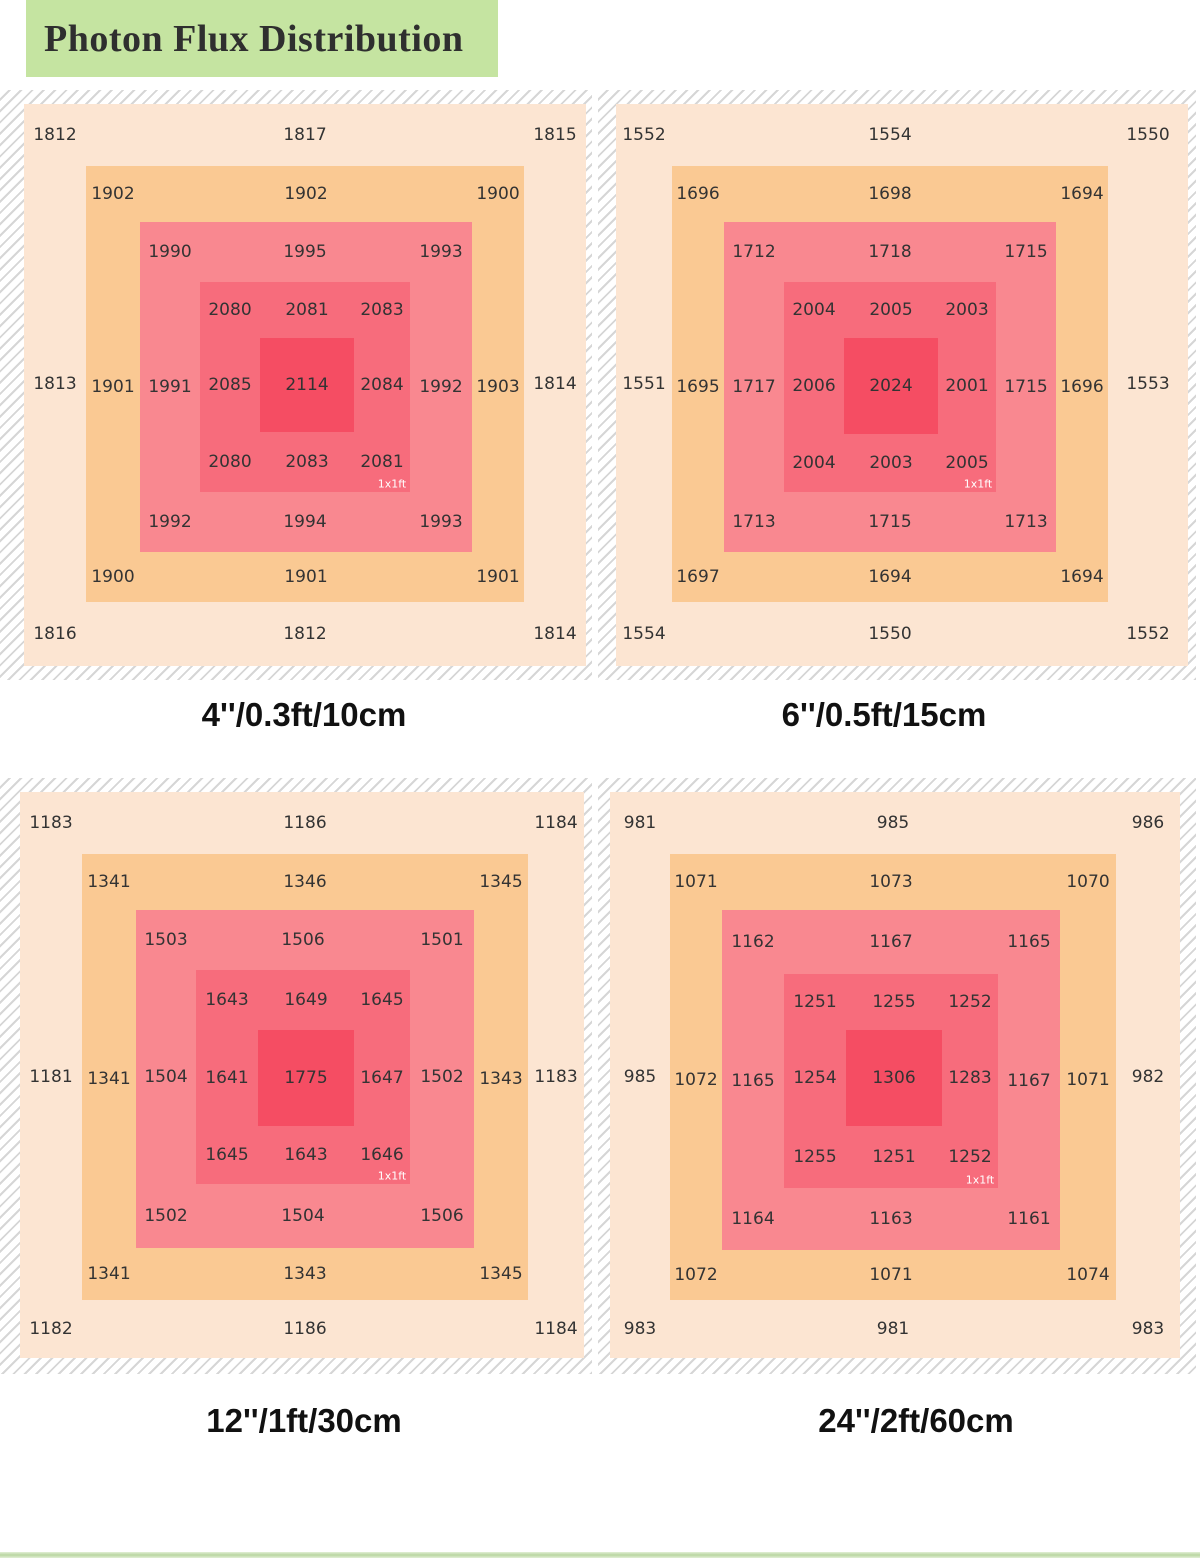  What do you see at coordinates (262, 38) in the screenshot?
I see `title-banner: Photon Flux Distribution` at bounding box center [262, 38].